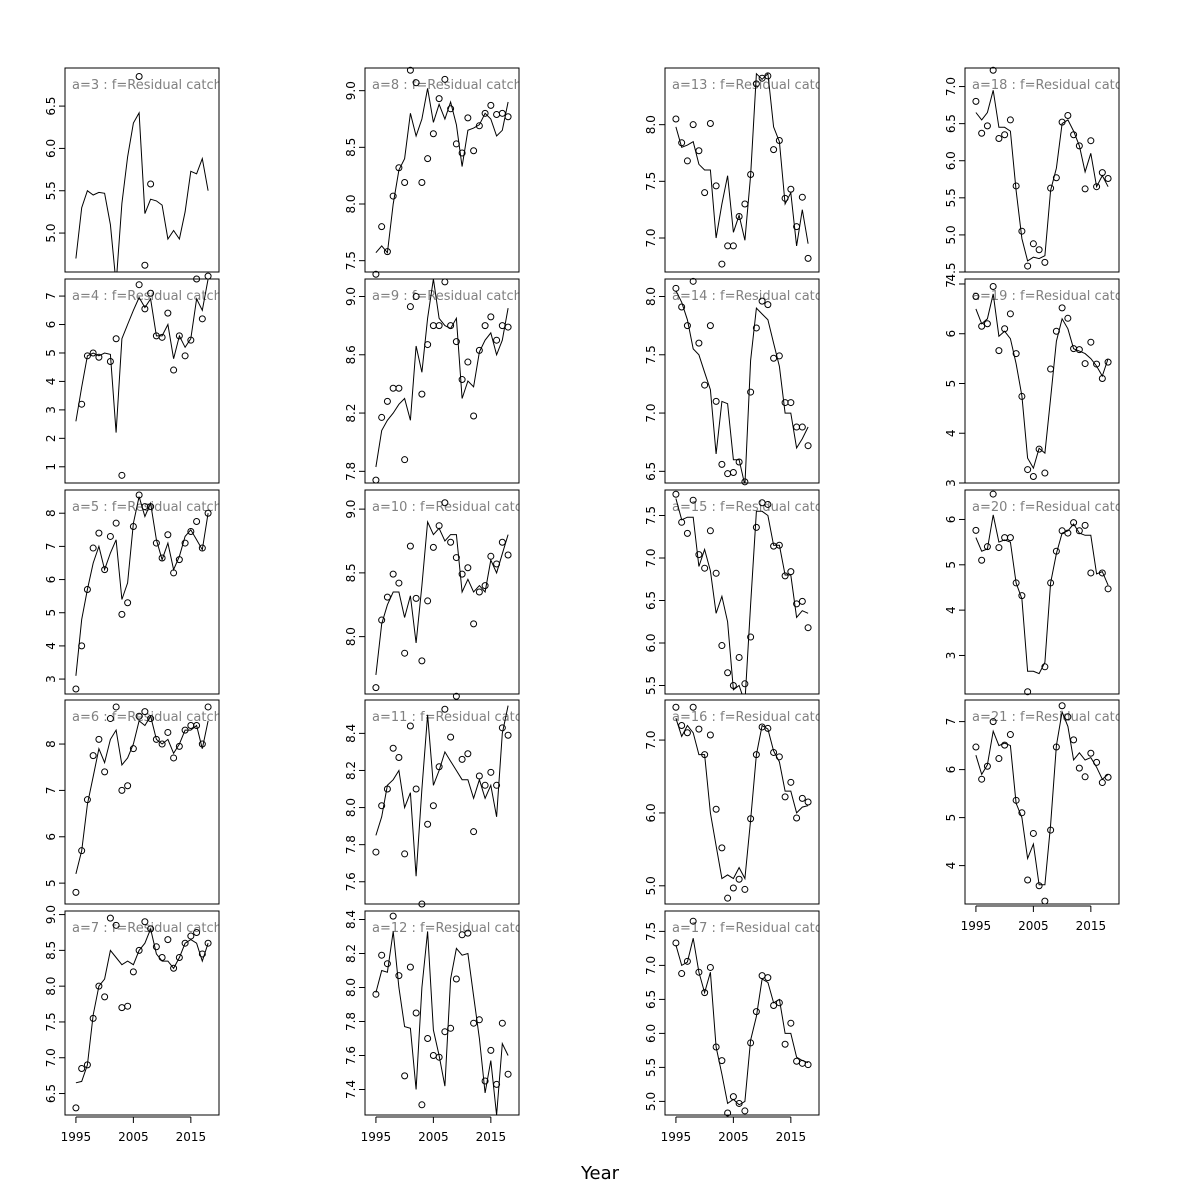  I want to click on panel: a=8 : f=Residual catch 7.5 8.0 8.5 9.0, so click(432, 172).